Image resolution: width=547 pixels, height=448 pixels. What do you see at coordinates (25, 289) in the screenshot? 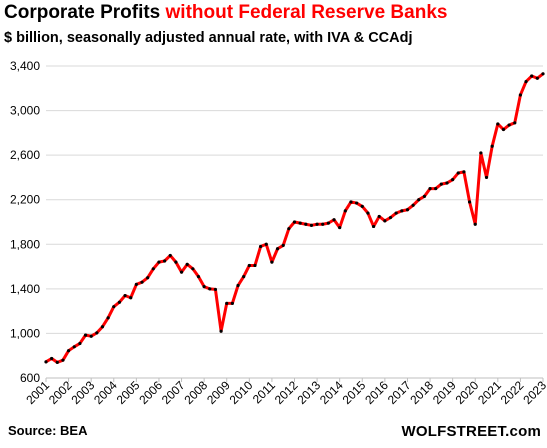
I see `y-tick-label: 1,400` at bounding box center [25, 289].